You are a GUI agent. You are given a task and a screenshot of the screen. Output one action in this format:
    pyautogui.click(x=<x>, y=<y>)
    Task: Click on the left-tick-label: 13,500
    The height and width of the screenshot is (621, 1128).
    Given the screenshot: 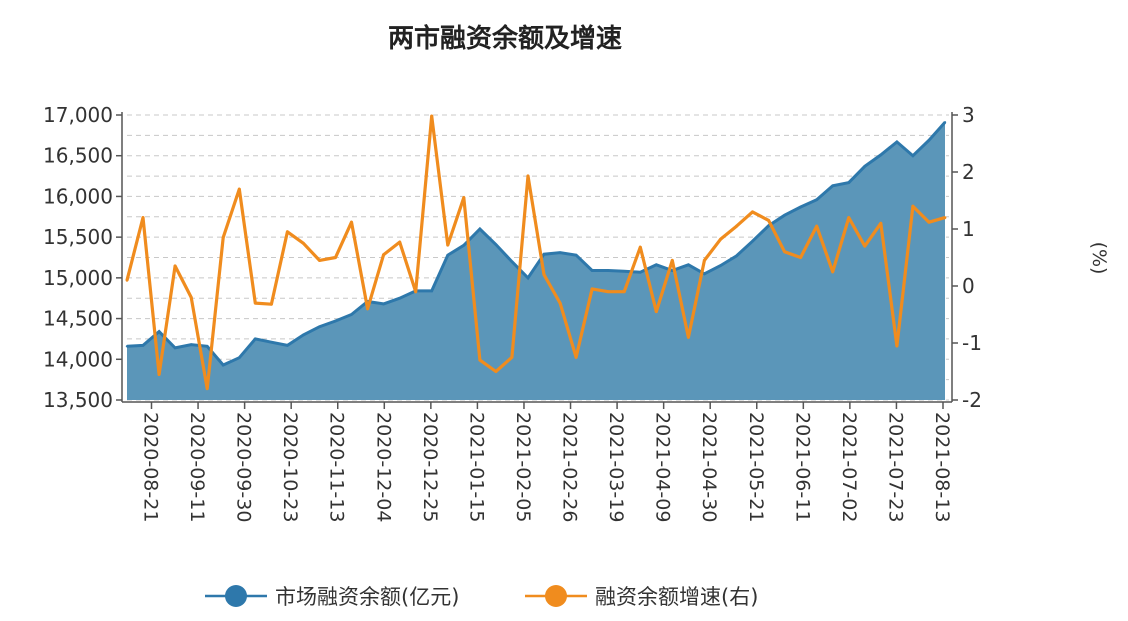 What is the action you would take?
    pyautogui.click(x=78, y=400)
    